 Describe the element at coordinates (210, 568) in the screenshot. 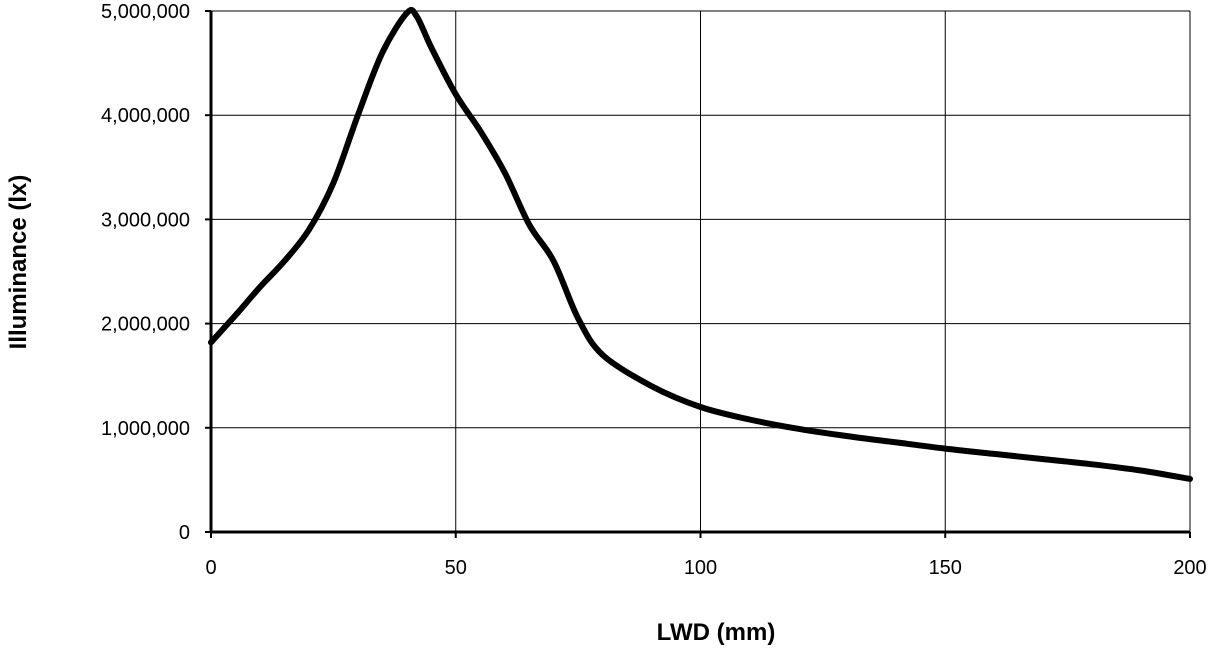

I see `x-tick-label: 0` at that location.